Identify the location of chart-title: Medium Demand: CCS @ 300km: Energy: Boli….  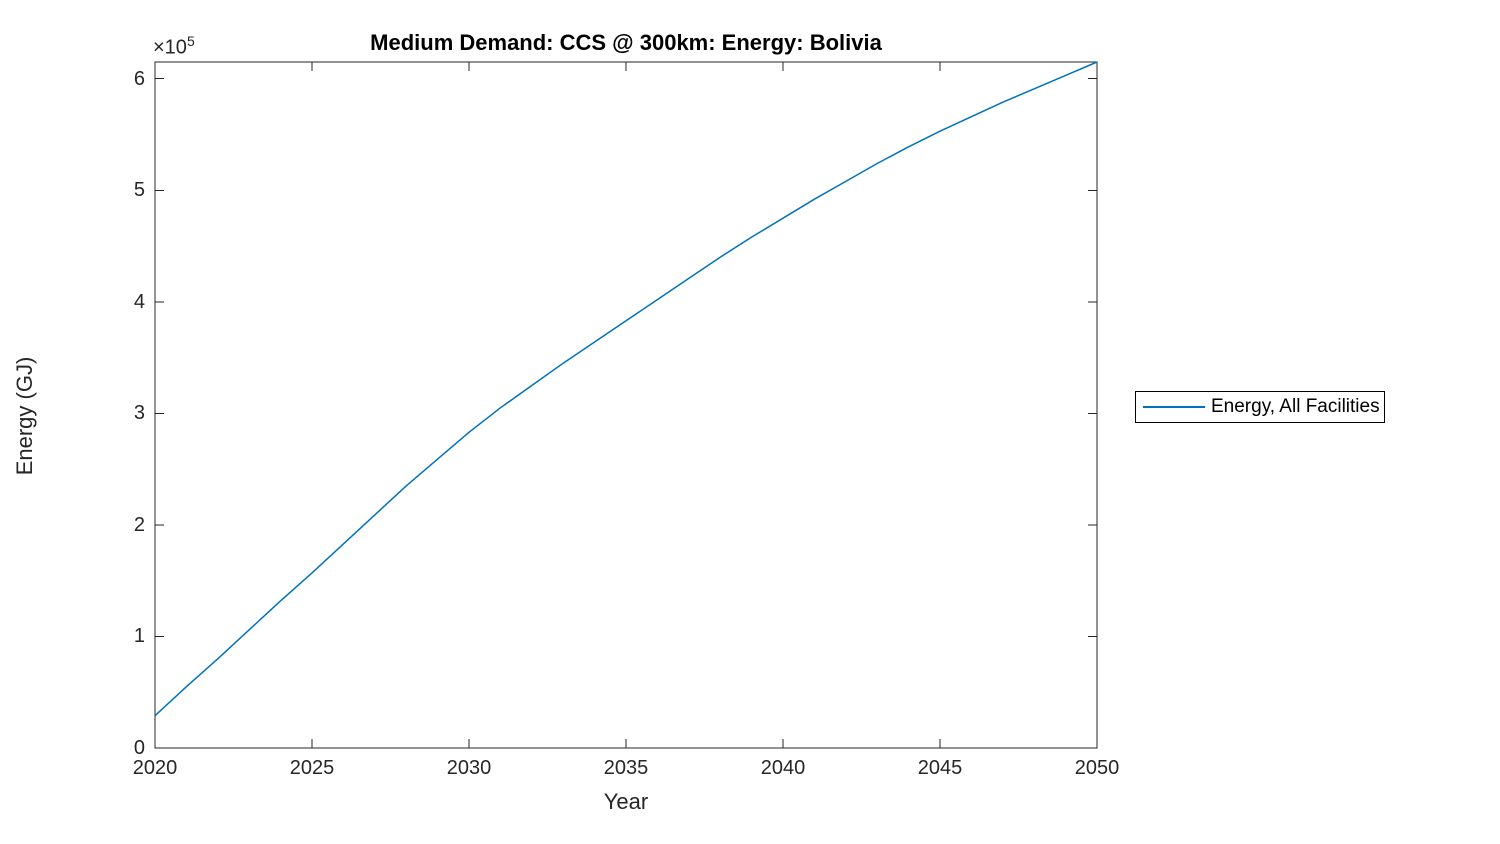
(626, 42).